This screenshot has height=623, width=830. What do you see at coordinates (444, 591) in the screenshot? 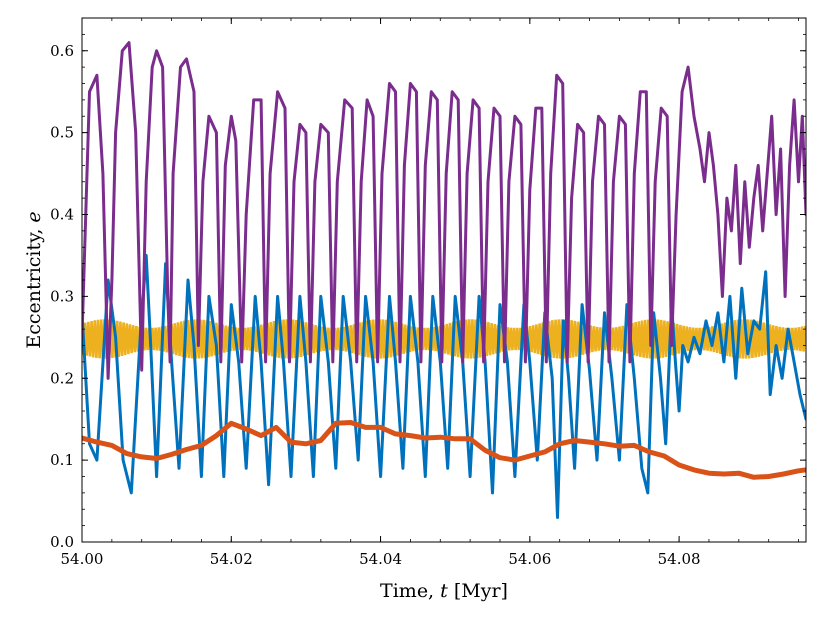
I see `x-axis-label: Time, t [Myr]` at bounding box center [444, 591].